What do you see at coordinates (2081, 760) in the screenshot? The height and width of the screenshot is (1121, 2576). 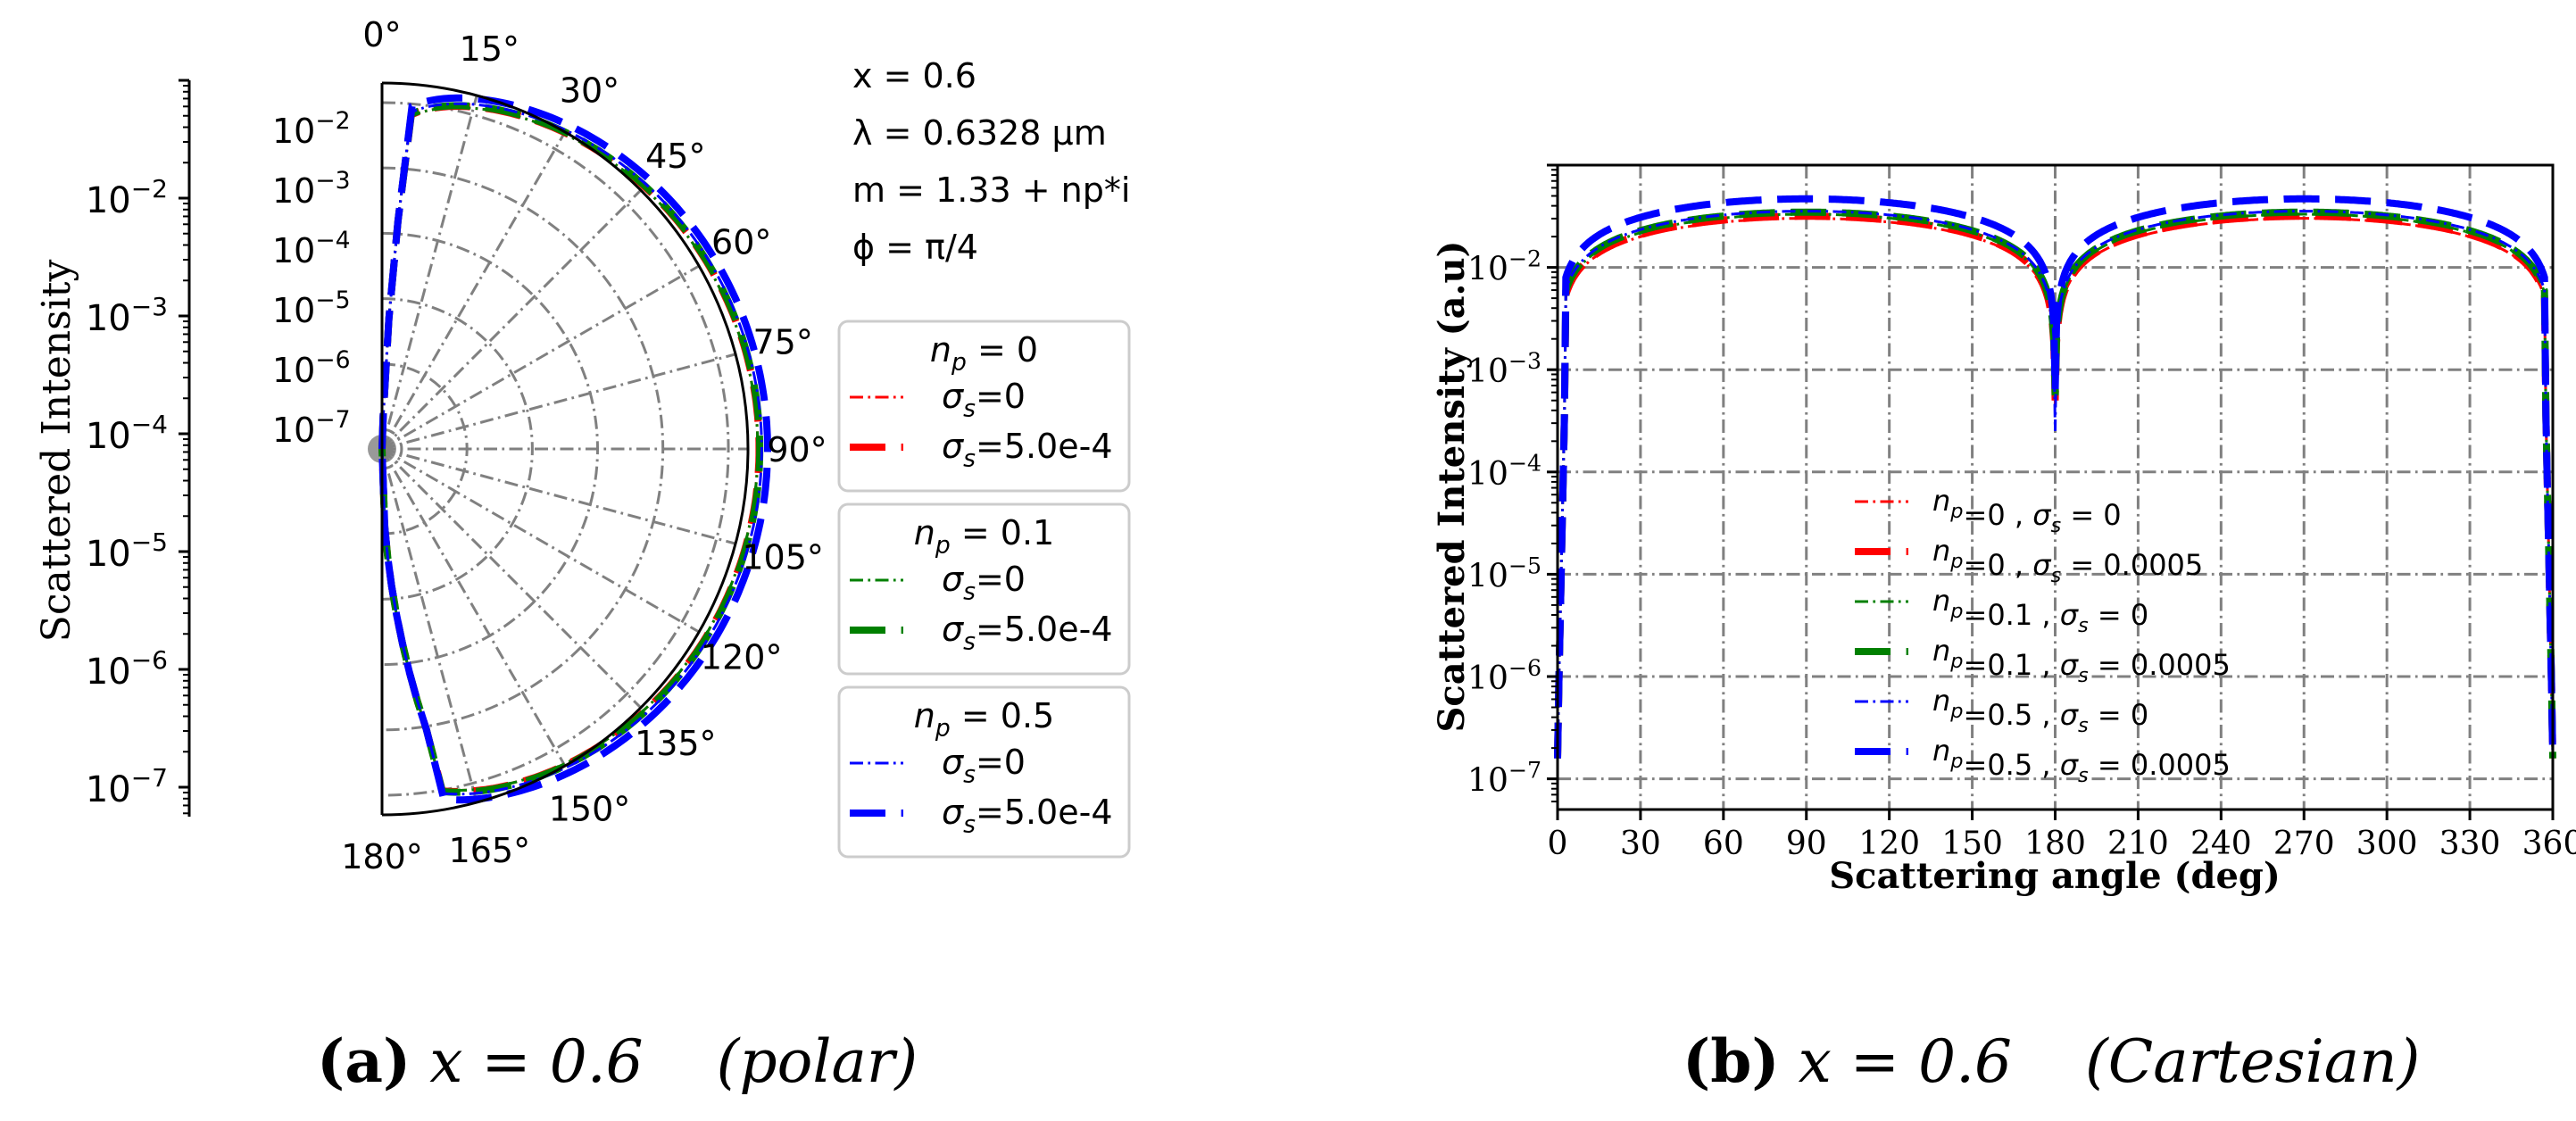 I see `cartesian-legend-label: np=0.5 , σs = 0.0005` at bounding box center [2081, 760].